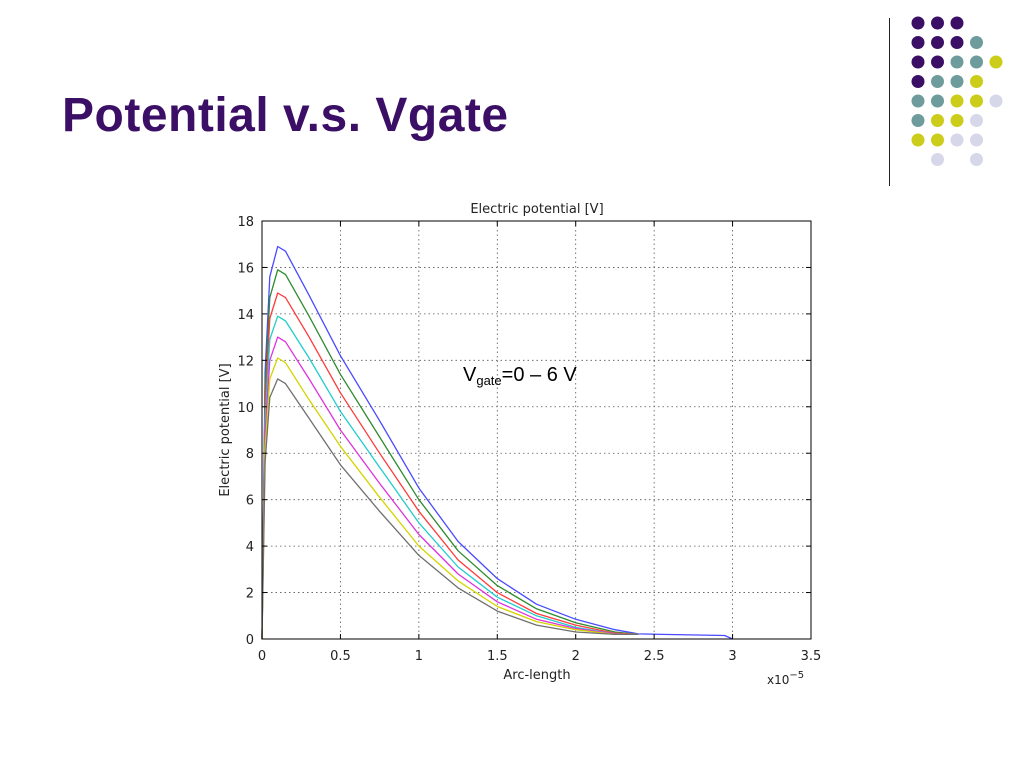 Image resolution: width=1024 pixels, height=768 pixels. Describe the element at coordinates (536, 209) in the screenshot. I see `chart-title: Electric potential [V]` at that location.